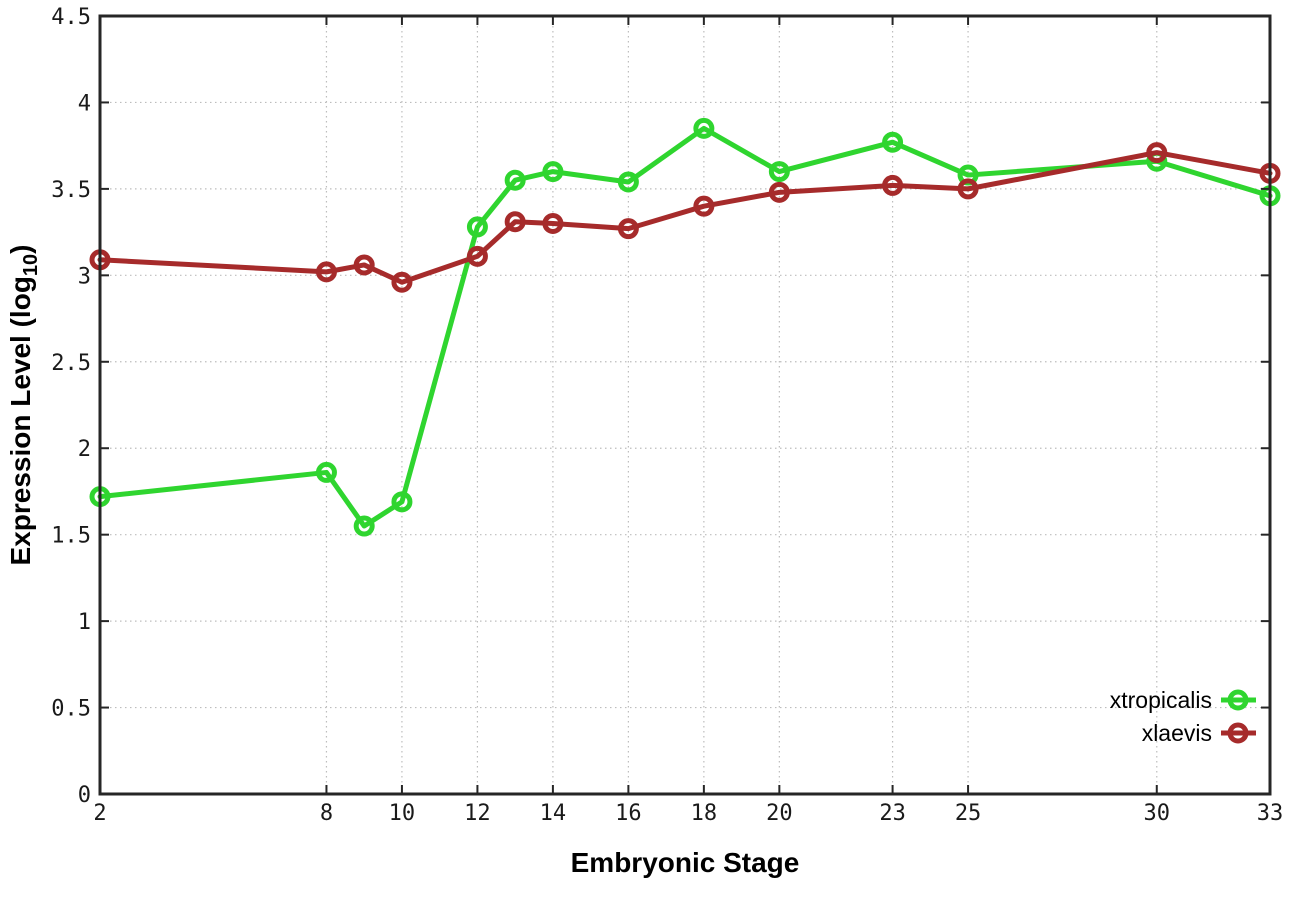 This screenshot has width=1296, height=907. Describe the element at coordinates (968, 813) in the screenshot. I see `x-tick-label: 25` at that location.